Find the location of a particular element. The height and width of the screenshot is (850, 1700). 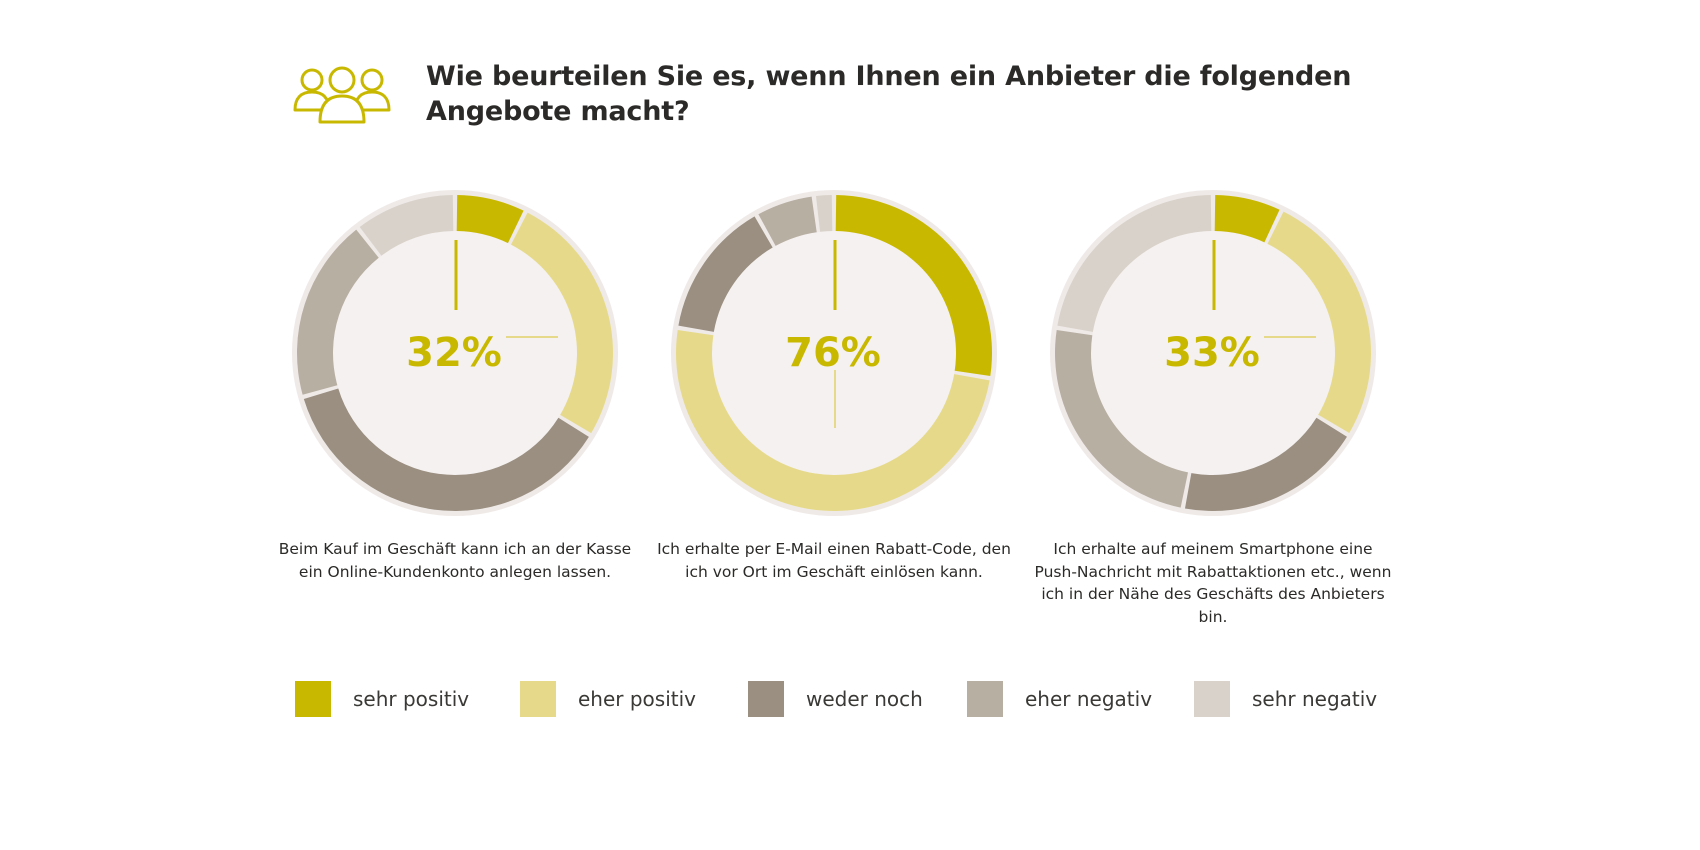

donut-center-value: 33% is located at coordinates (1212, 353).